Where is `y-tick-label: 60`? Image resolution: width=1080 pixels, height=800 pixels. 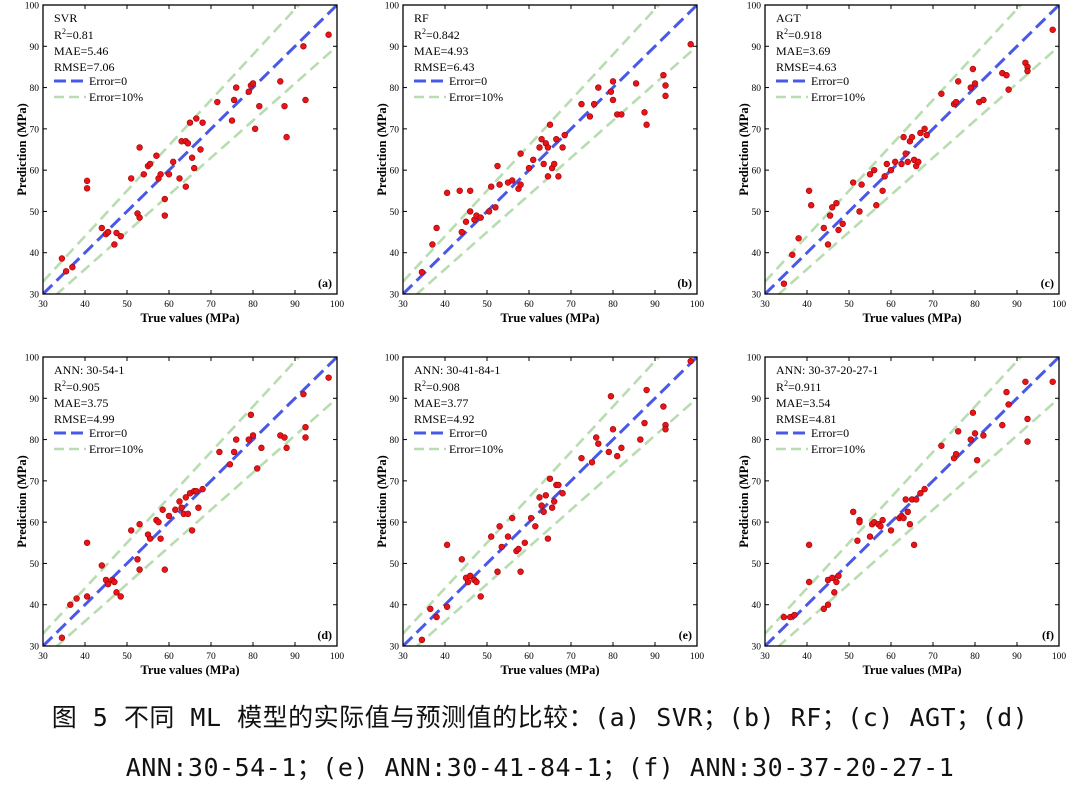 y-tick-label: 60 is located at coordinates (395, 172).